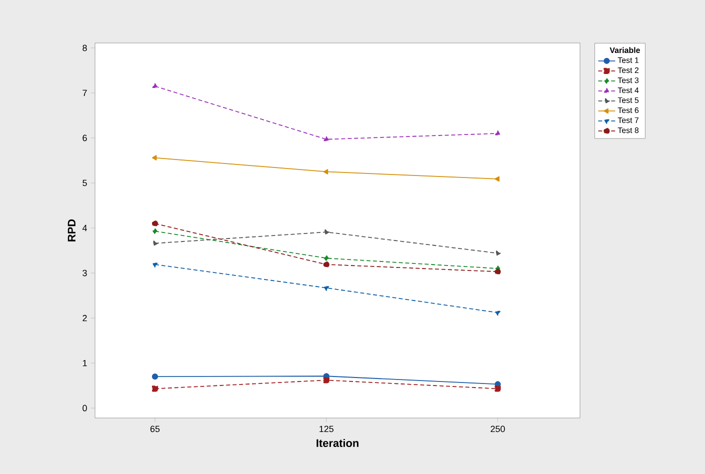  What do you see at coordinates (337, 442) in the screenshot?
I see `x-axis-title: Iteration` at bounding box center [337, 442].